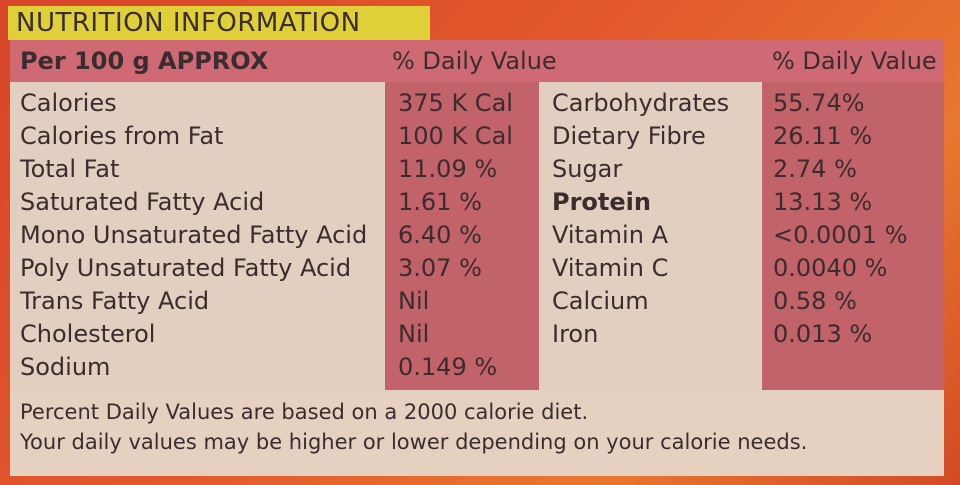  What do you see at coordinates (474, 61) in the screenshot?
I see `daily-value-header-left: % Daily Value` at bounding box center [474, 61].